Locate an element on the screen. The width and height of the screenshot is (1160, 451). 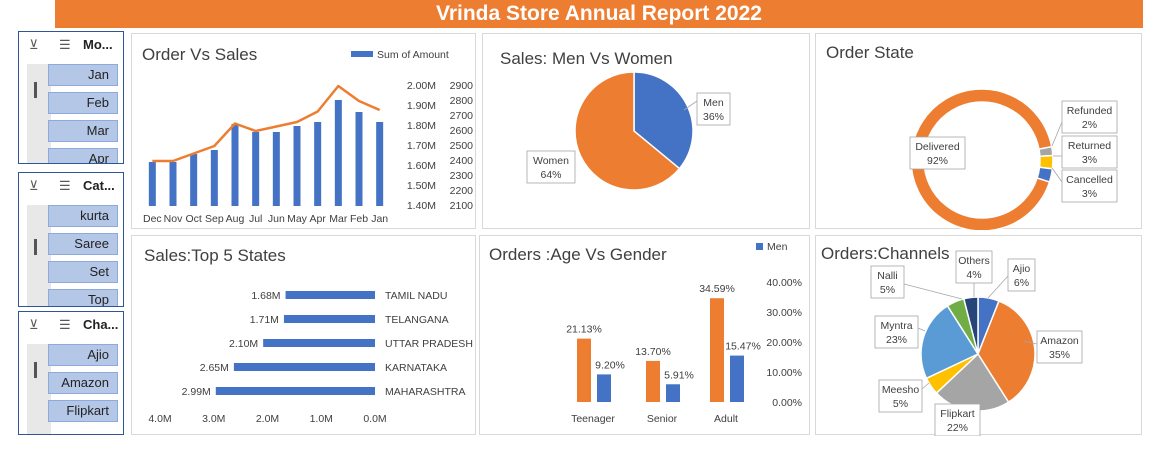
slicer-item-kurta: kurta is located at coordinates (83, 216).